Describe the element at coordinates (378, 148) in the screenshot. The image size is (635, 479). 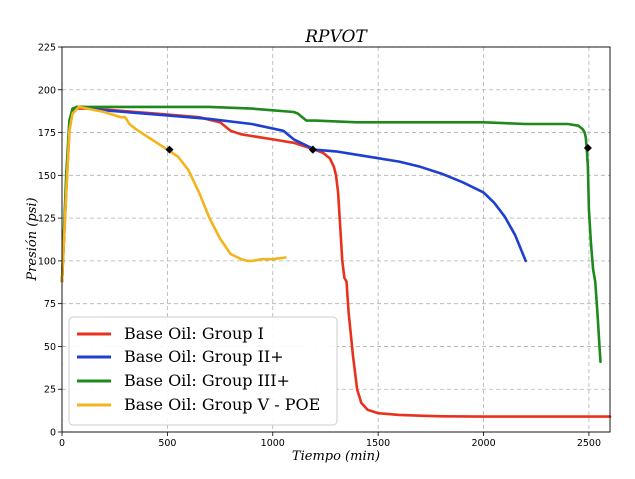
I see `marker-layer` at that location.